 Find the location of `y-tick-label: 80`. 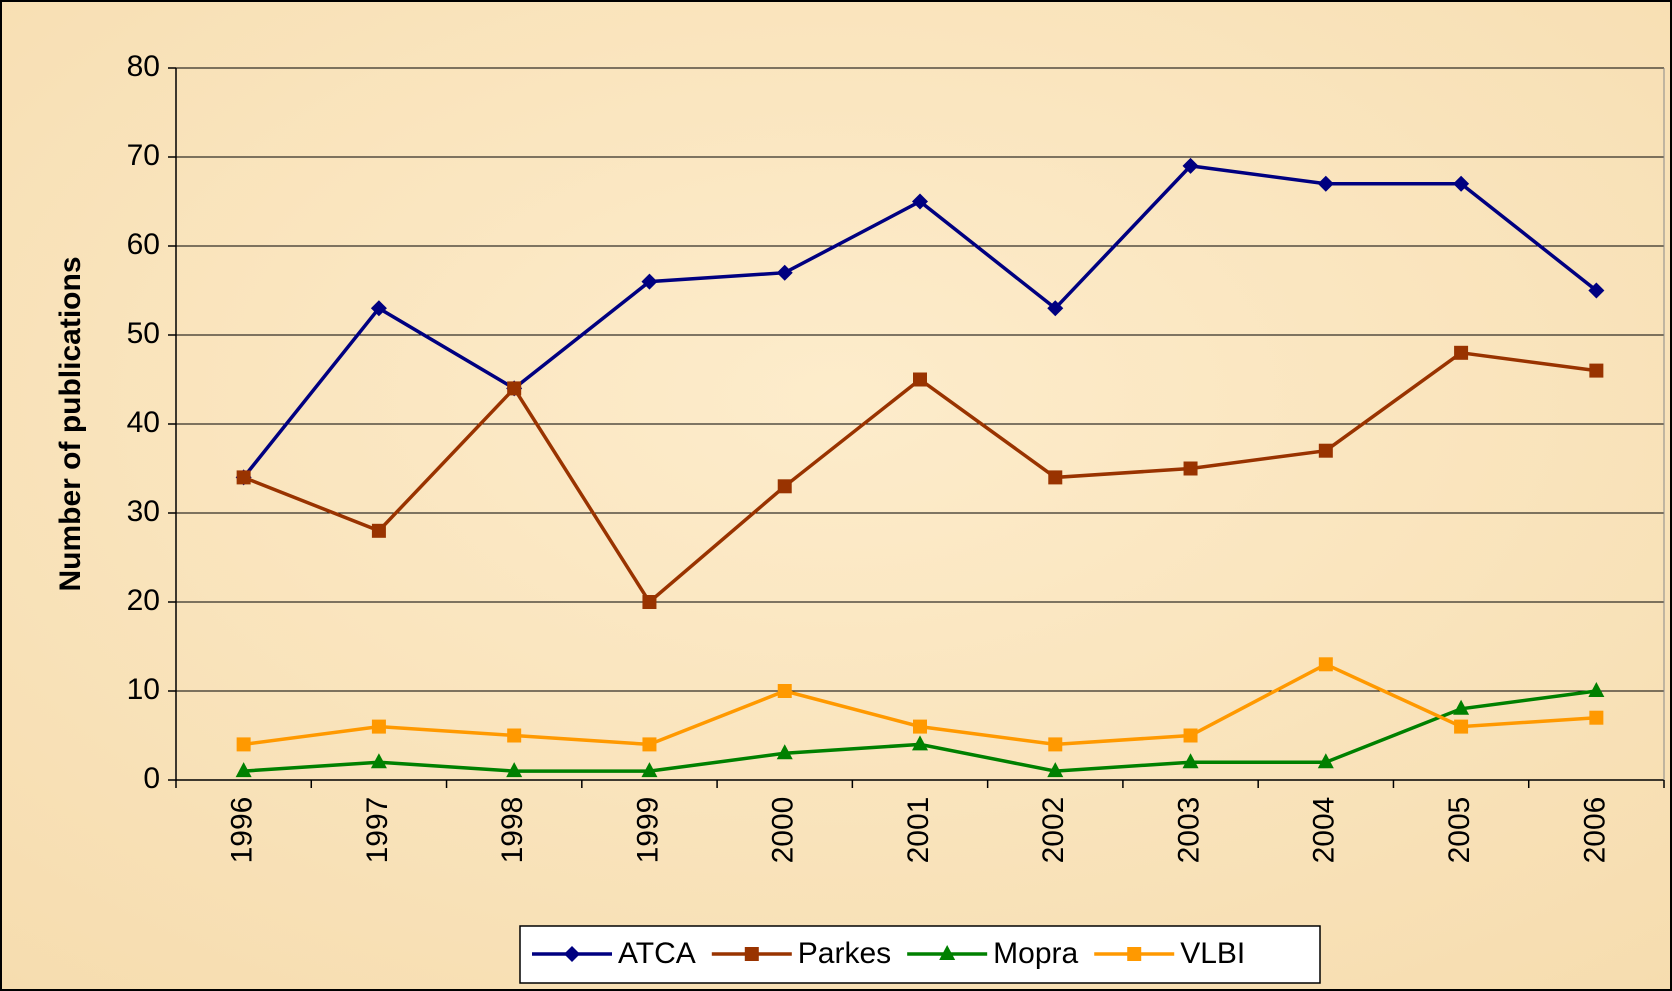

y-tick-label: 80 is located at coordinates (143, 66).